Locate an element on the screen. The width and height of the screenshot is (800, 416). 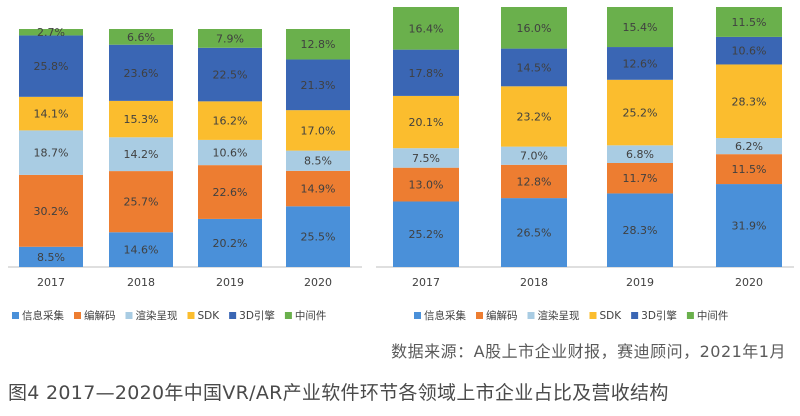
data-label: 16.2% is located at coordinates (230, 121).